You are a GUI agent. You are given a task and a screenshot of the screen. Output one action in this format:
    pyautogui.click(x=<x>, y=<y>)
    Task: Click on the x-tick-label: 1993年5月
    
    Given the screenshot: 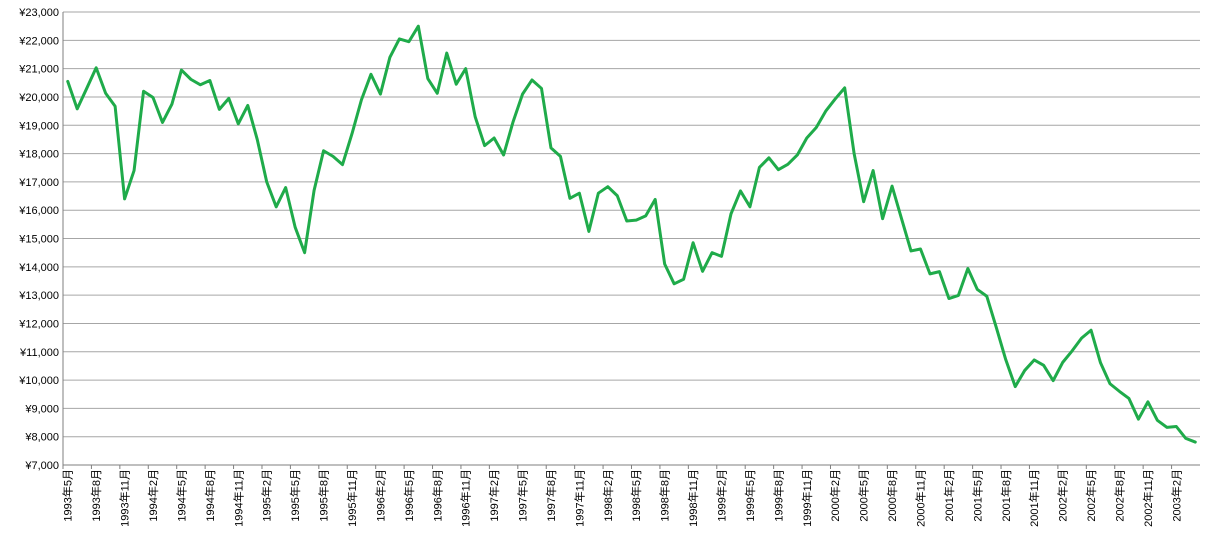 What is the action you would take?
    pyautogui.click(x=68, y=495)
    